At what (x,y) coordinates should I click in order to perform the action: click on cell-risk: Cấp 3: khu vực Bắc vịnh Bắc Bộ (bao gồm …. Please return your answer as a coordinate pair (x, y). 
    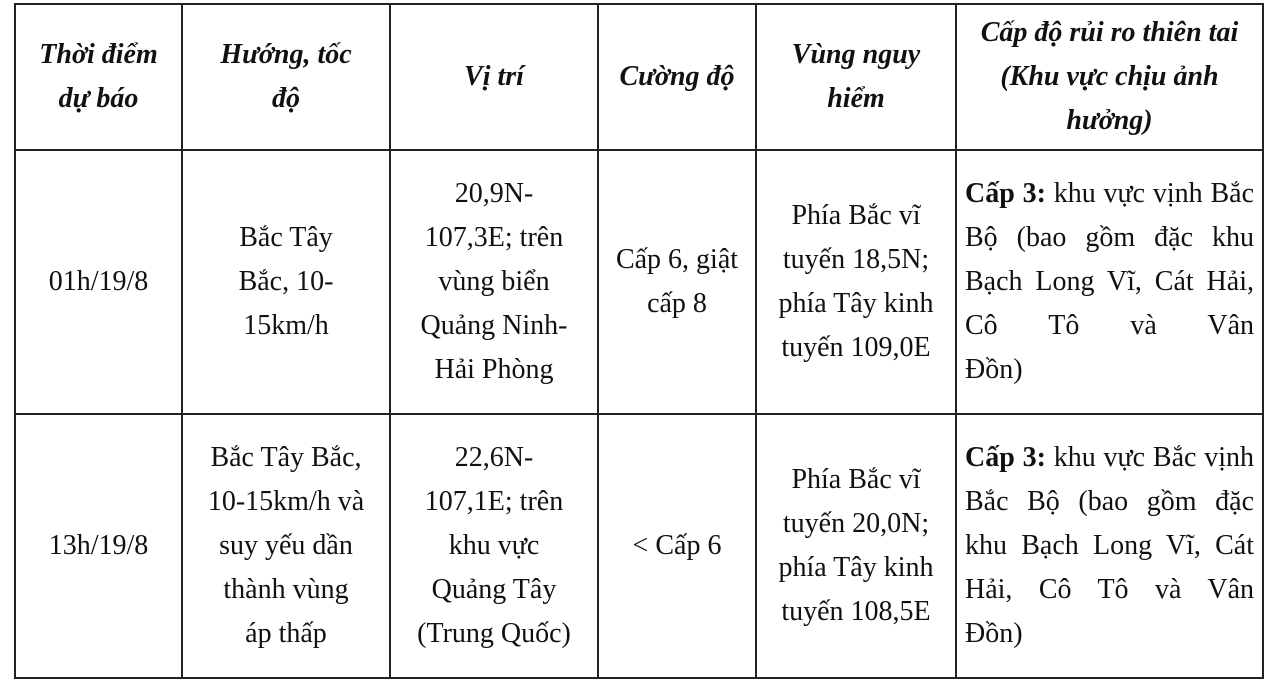
    Looking at the image, I should click on (1109, 546).